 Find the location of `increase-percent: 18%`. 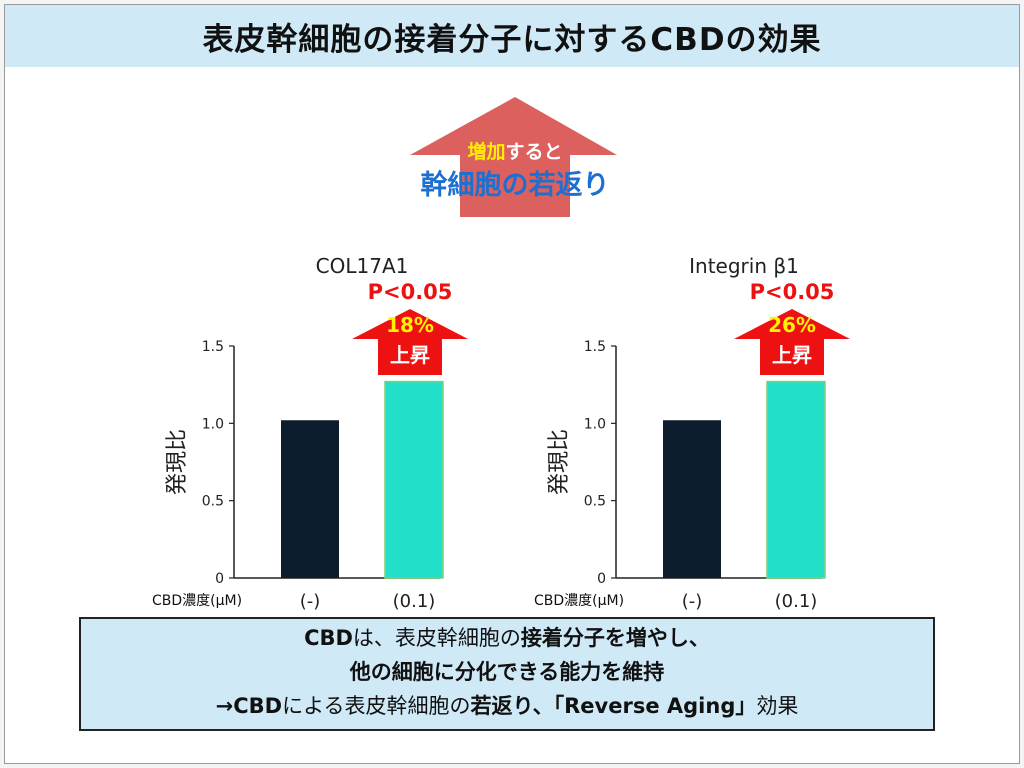

increase-percent: 18% is located at coordinates (410, 325).